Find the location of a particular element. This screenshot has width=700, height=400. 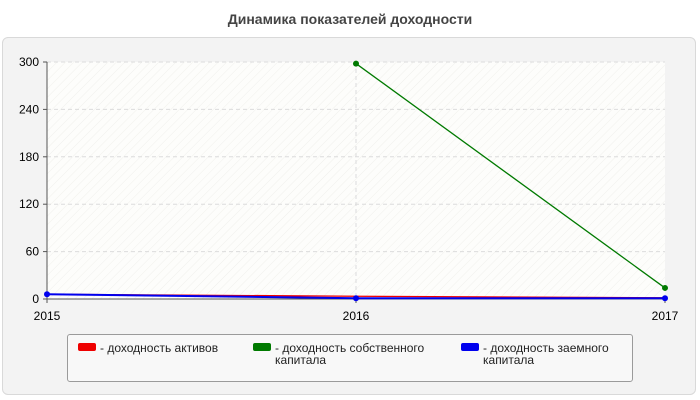

legend-label-assets: - доходность активов is located at coordinates (159, 348).